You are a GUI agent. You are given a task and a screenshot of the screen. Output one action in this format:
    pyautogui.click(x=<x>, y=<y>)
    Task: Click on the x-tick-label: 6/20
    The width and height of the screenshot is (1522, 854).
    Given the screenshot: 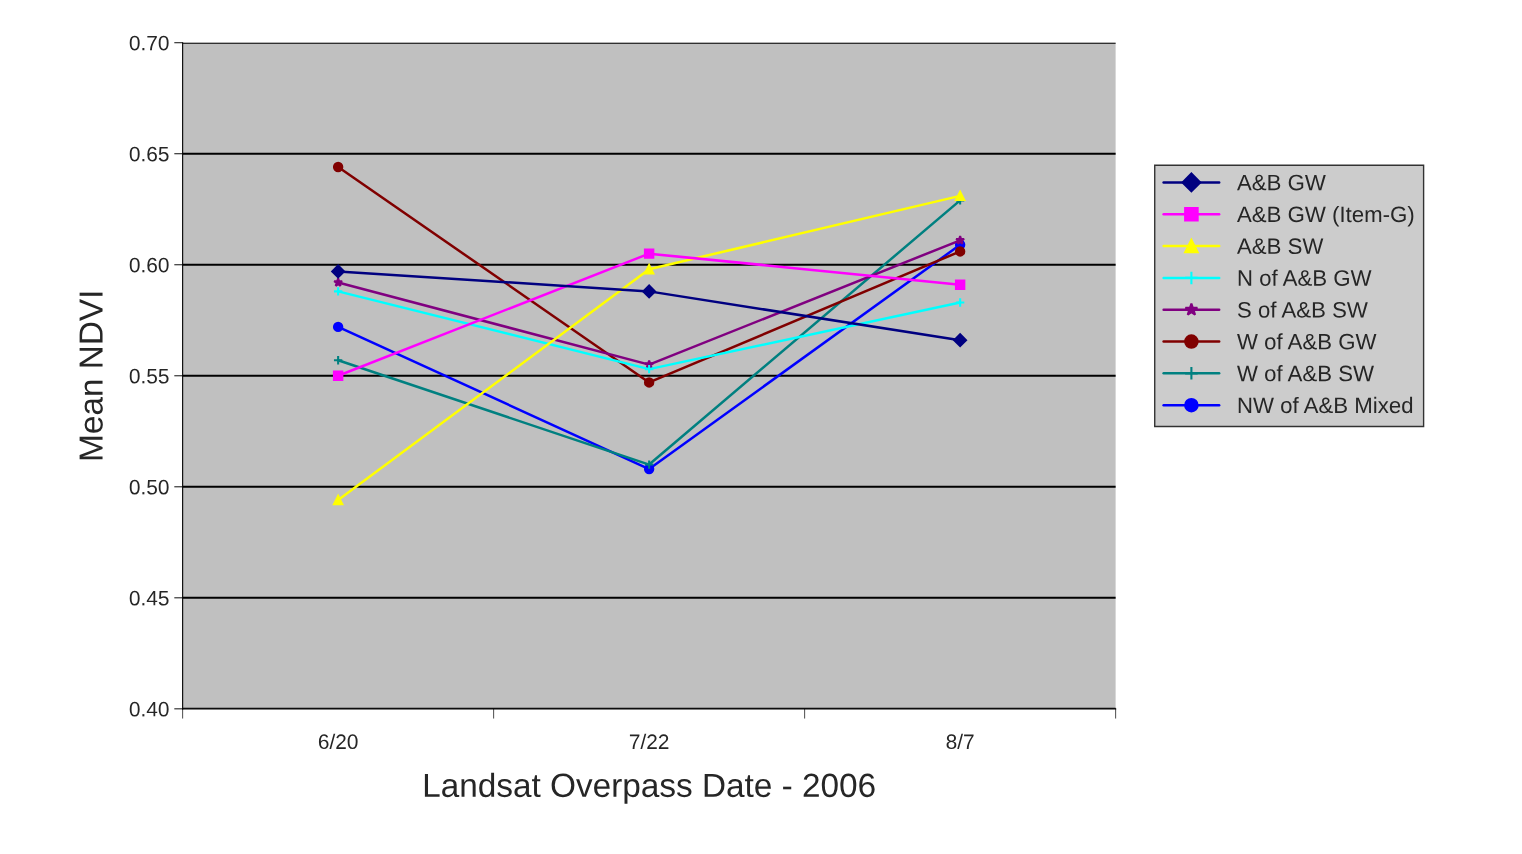 What is the action you would take?
    pyautogui.click(x=338, y=741)
    